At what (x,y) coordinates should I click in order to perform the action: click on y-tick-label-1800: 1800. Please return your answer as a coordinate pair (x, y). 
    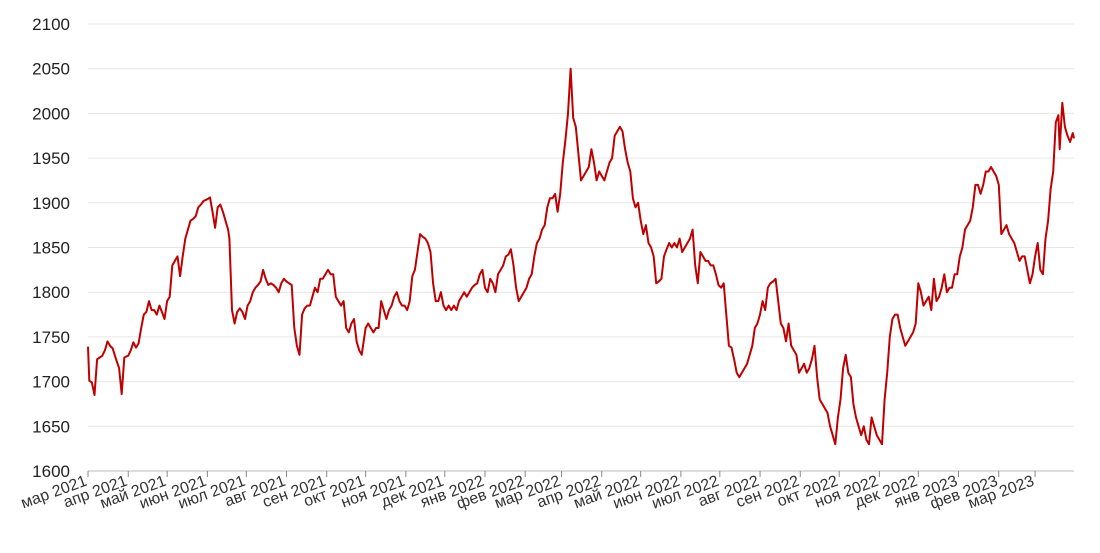
    Looking at the image, I should click on (51, 292).